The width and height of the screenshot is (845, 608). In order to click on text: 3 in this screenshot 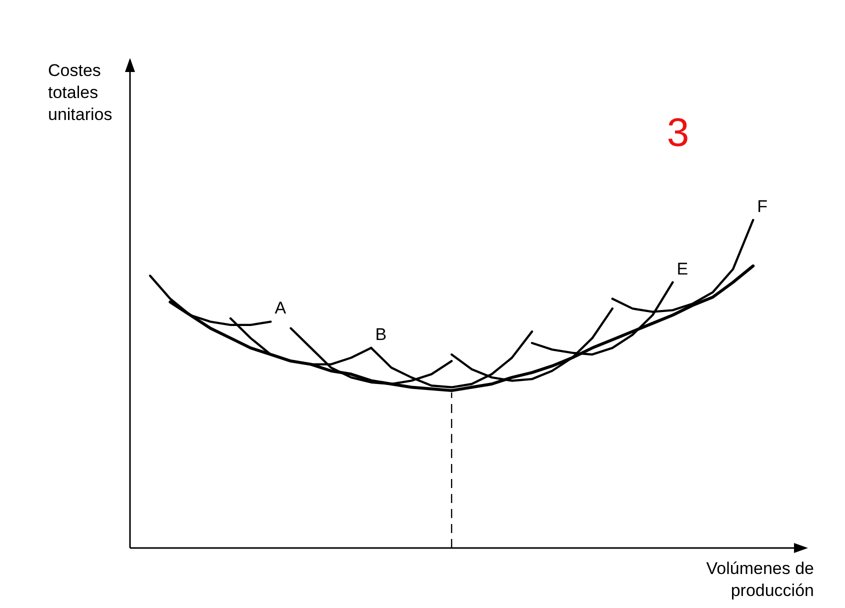, I will do `click(678, 133)`.